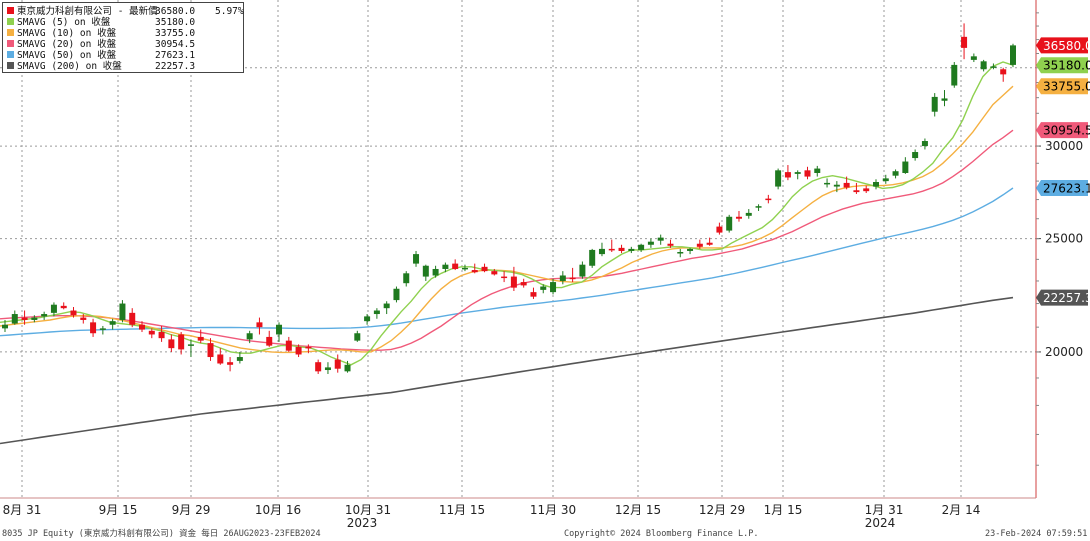 Image resolution: width=1090 pixels, height=541 pixels. Describe the element at coordinates (87, 11) in the screenshot. I see `legend-name: 東京威力科創有限公司 - 最新價` at that location.